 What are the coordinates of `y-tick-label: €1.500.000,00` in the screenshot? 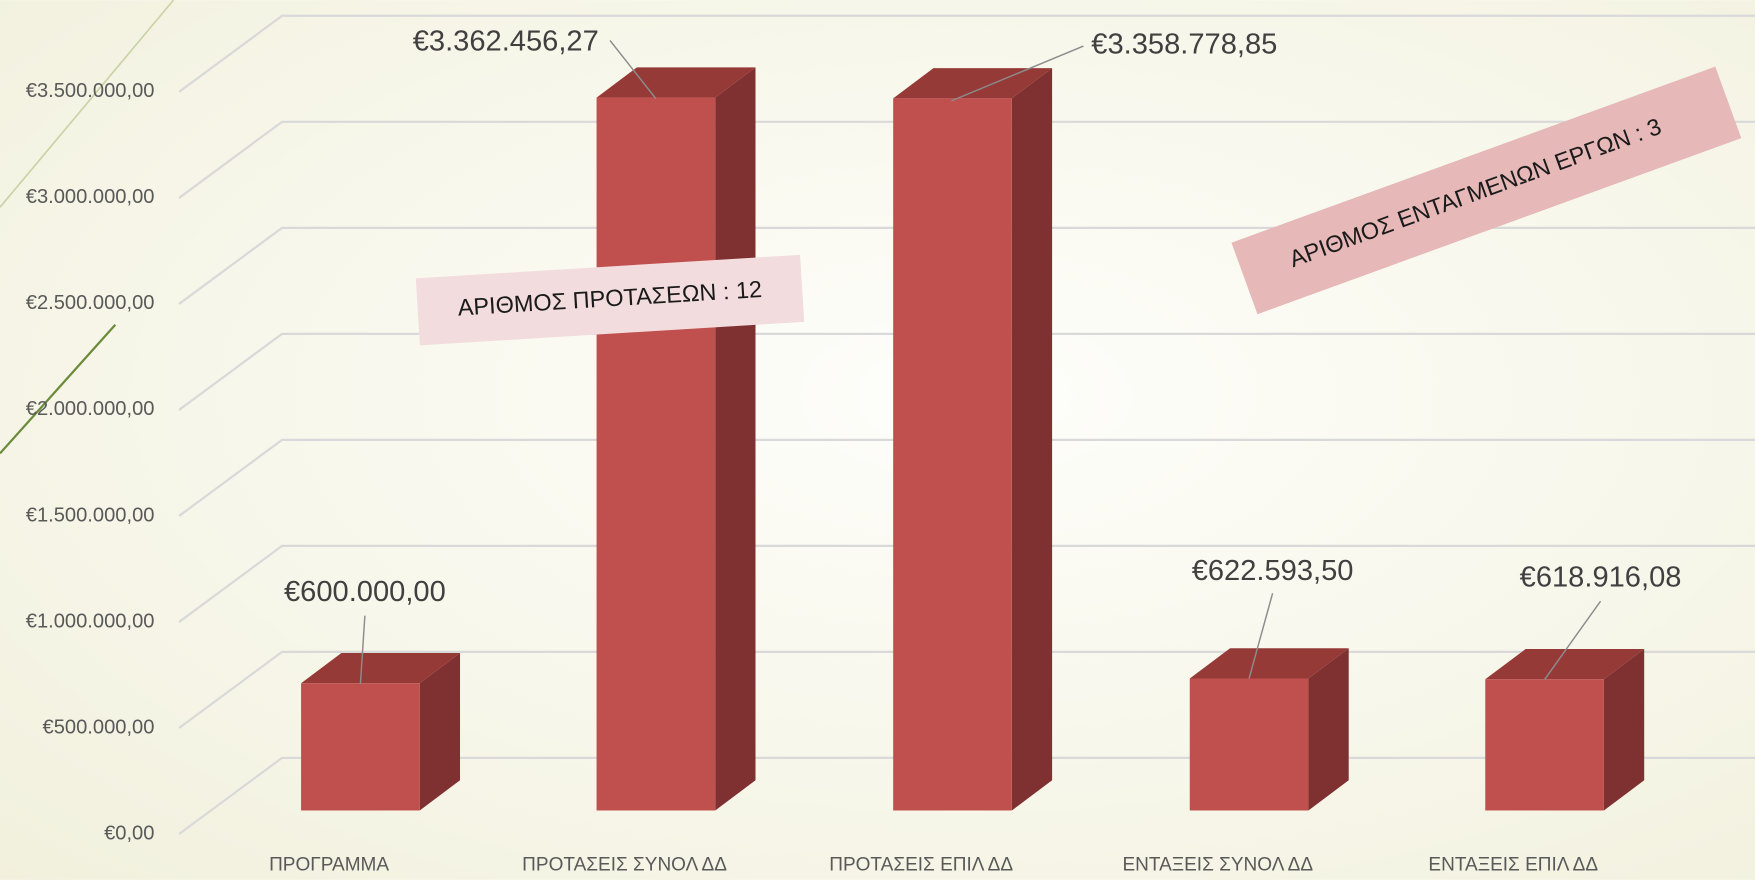 It's located at (90, 515).